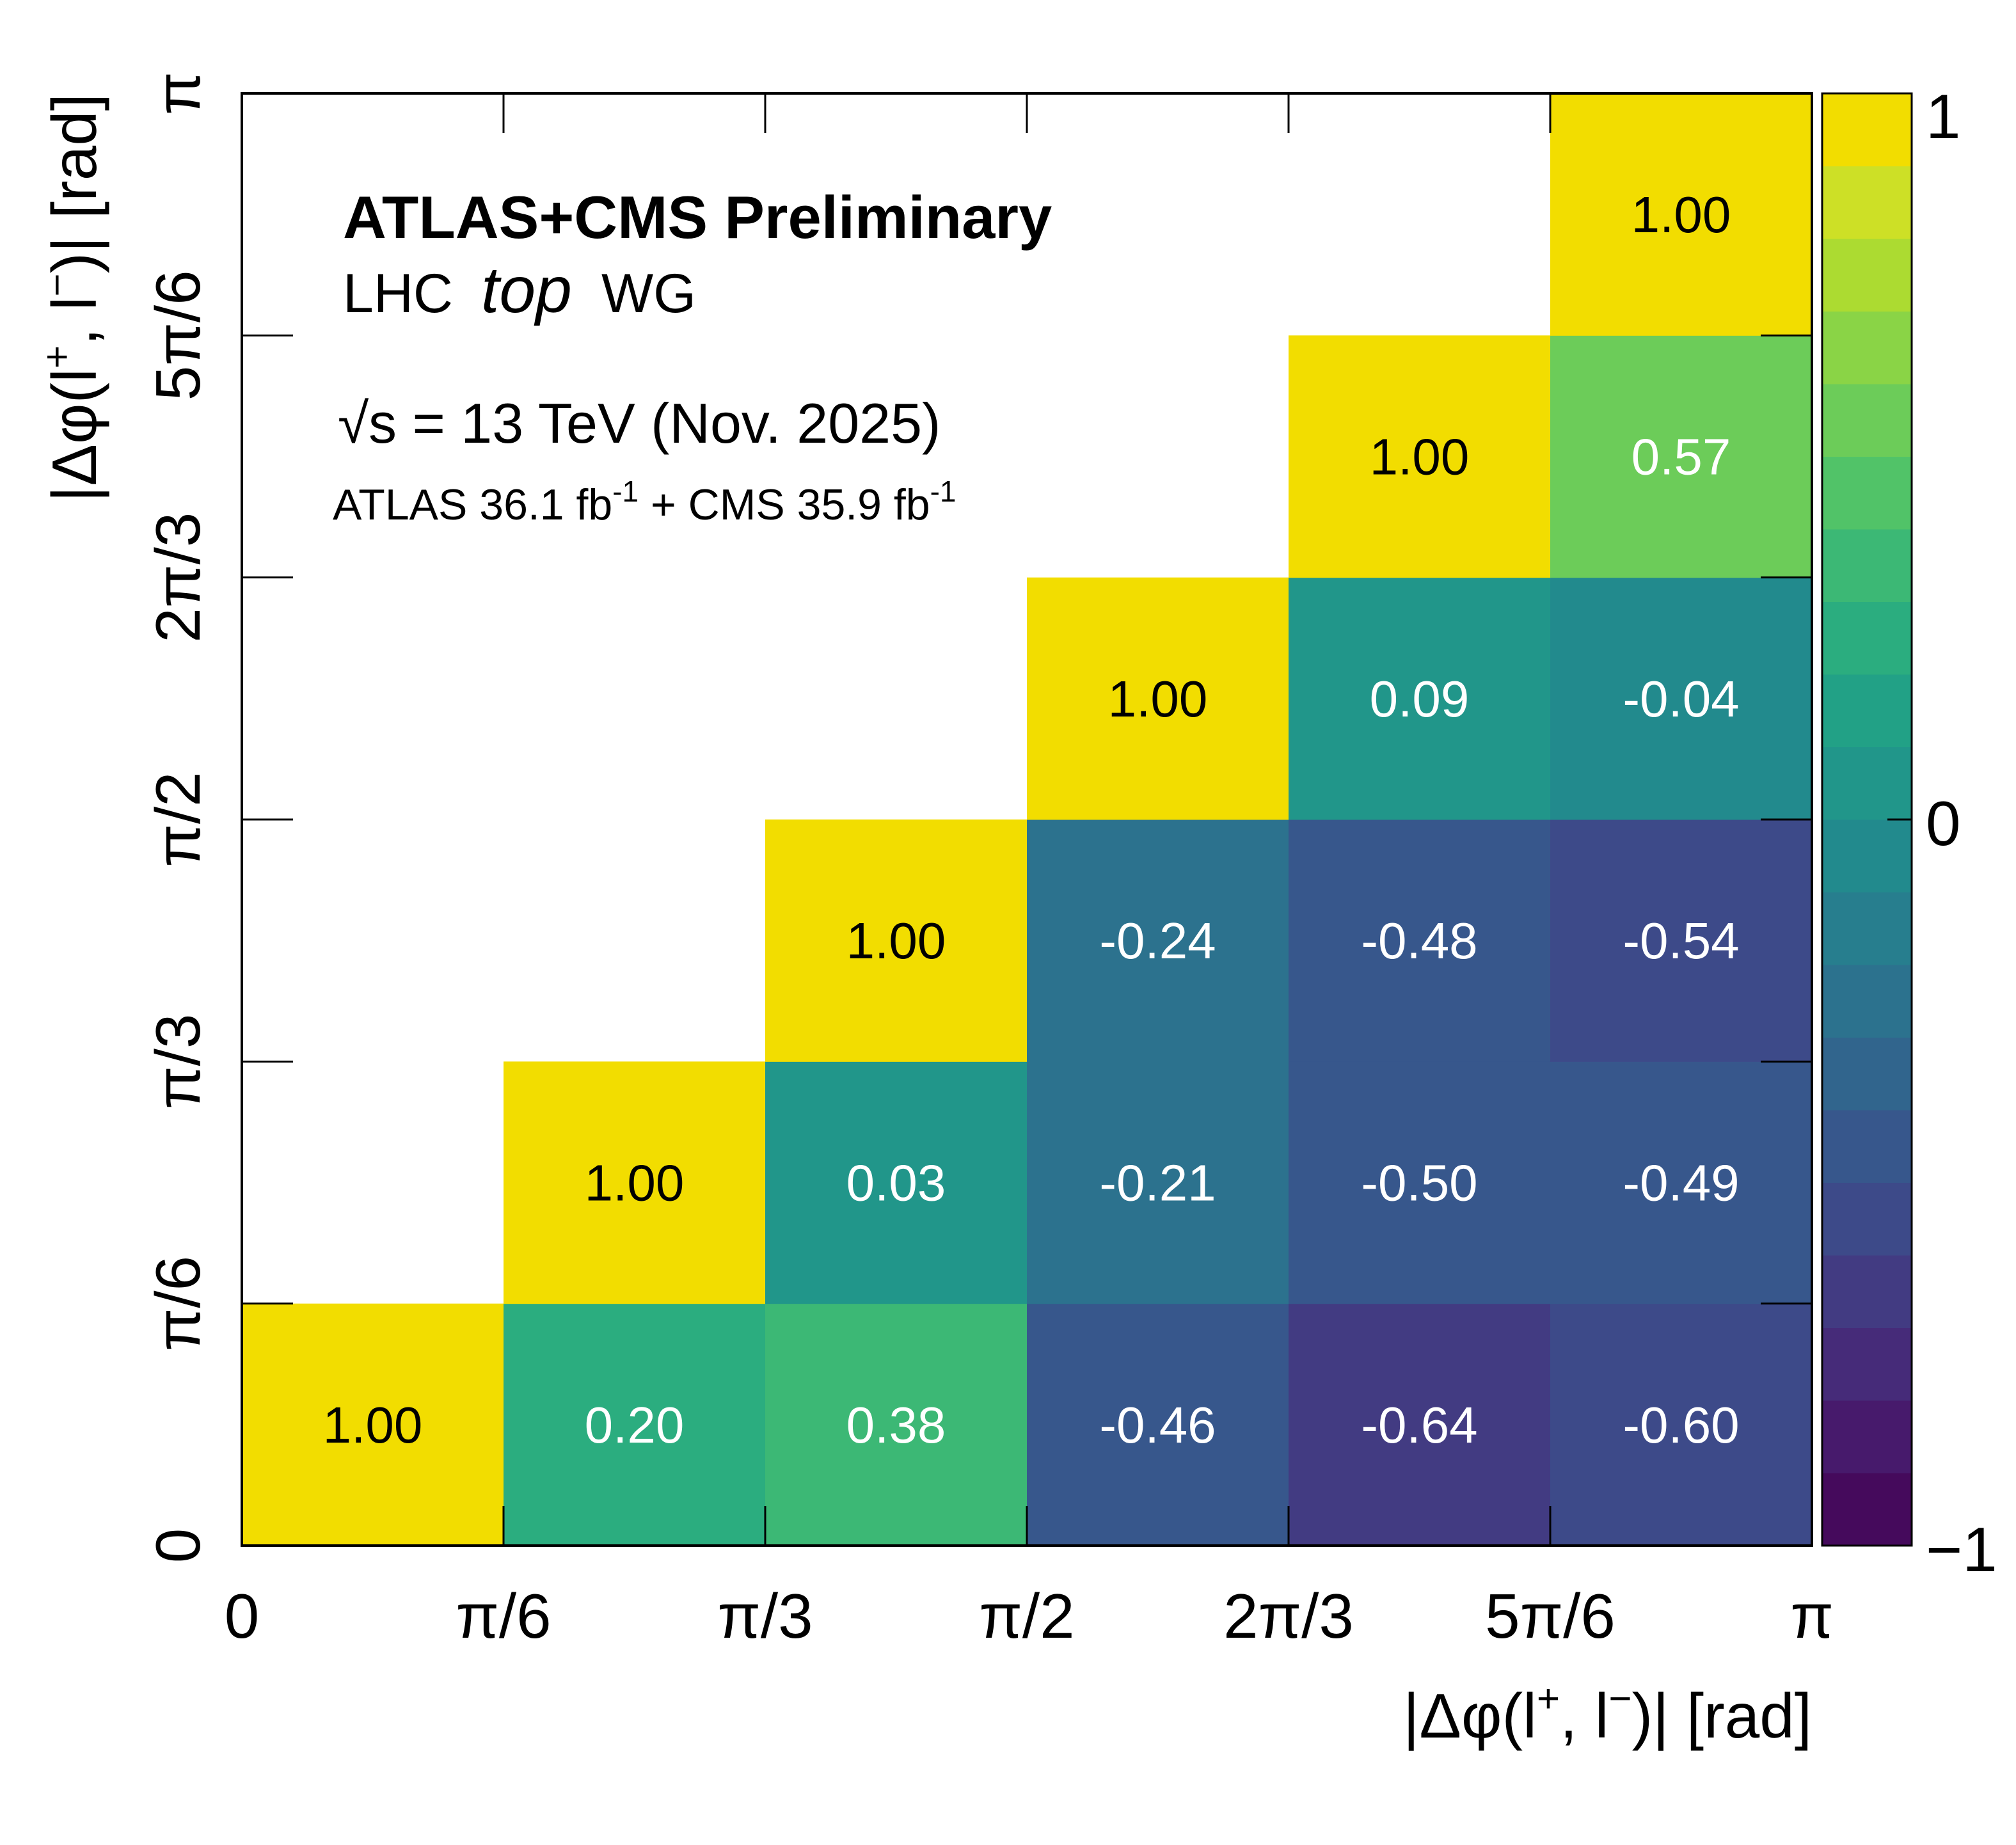 This screenshot has width=2016, height=1845. Describe the element at coordinates (178, 1061) in the screenshot. I see `y-tick-label: π/3` at that location.